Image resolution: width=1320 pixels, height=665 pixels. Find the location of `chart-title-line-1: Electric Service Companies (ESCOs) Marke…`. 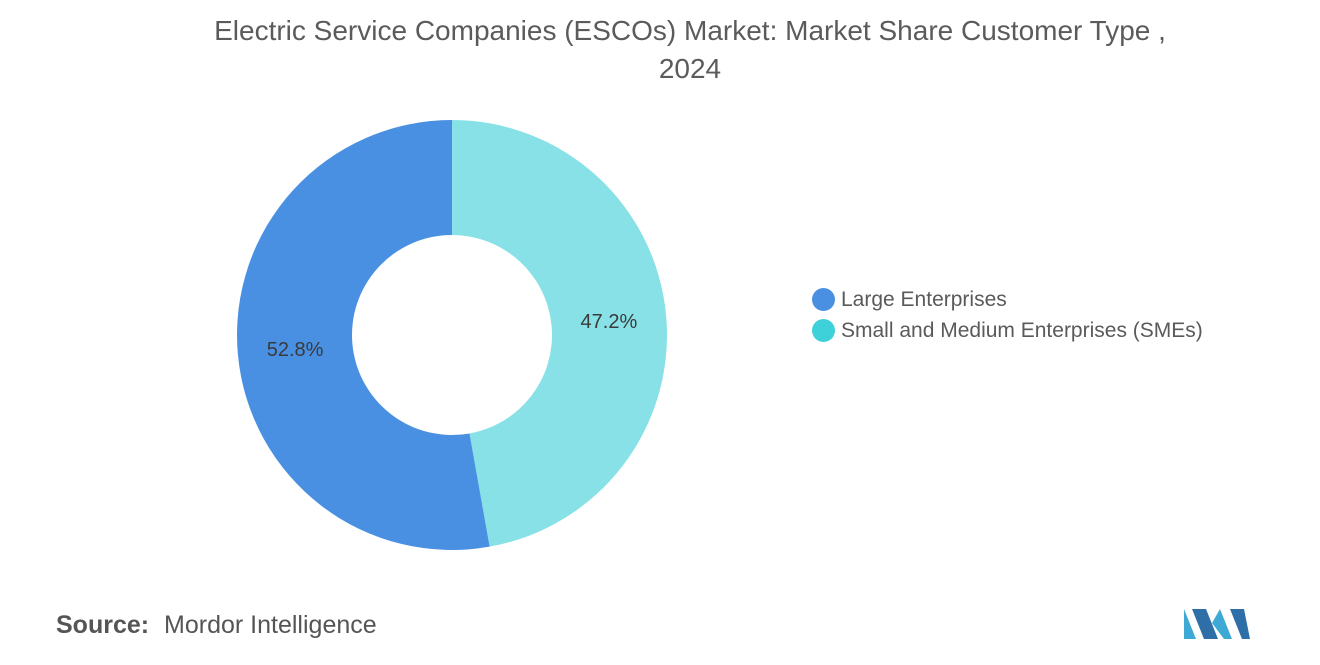

chart-title-line-1: Electric Service Companies (ESCOs) Marke… is located at coordinates (690, 30).